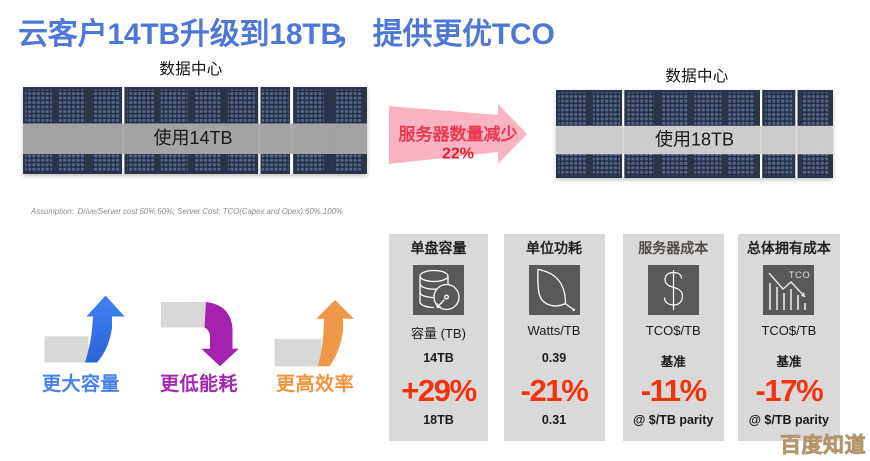 Image resolution: width=870 pixels, height=461 pixels. I want to click on svg-text: TCO, so click(800, 275).